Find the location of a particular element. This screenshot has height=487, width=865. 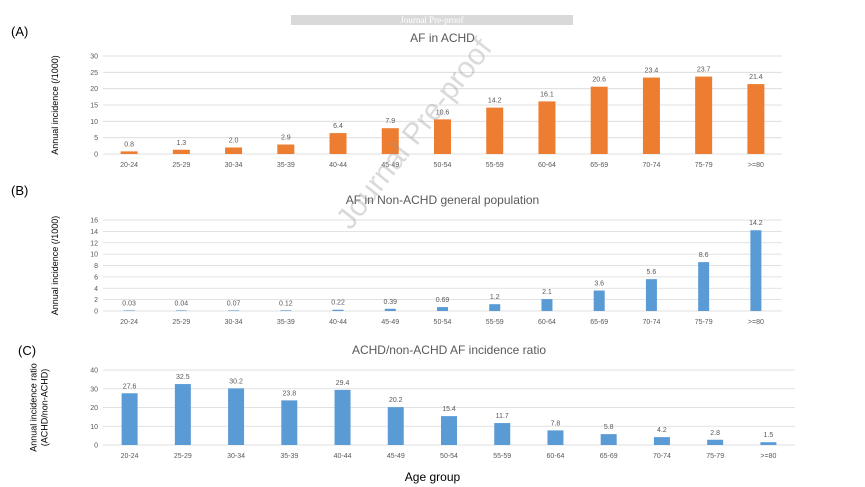

y-tick-label: 4 is located at coordinates (96, 289).